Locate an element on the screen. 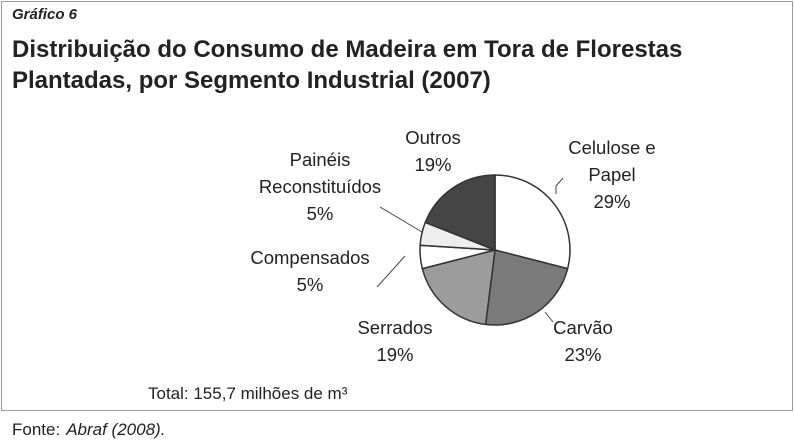 This screenshot has width=794, height=448. slice-label: Serrados 19% is located at coordinates (394, 341).